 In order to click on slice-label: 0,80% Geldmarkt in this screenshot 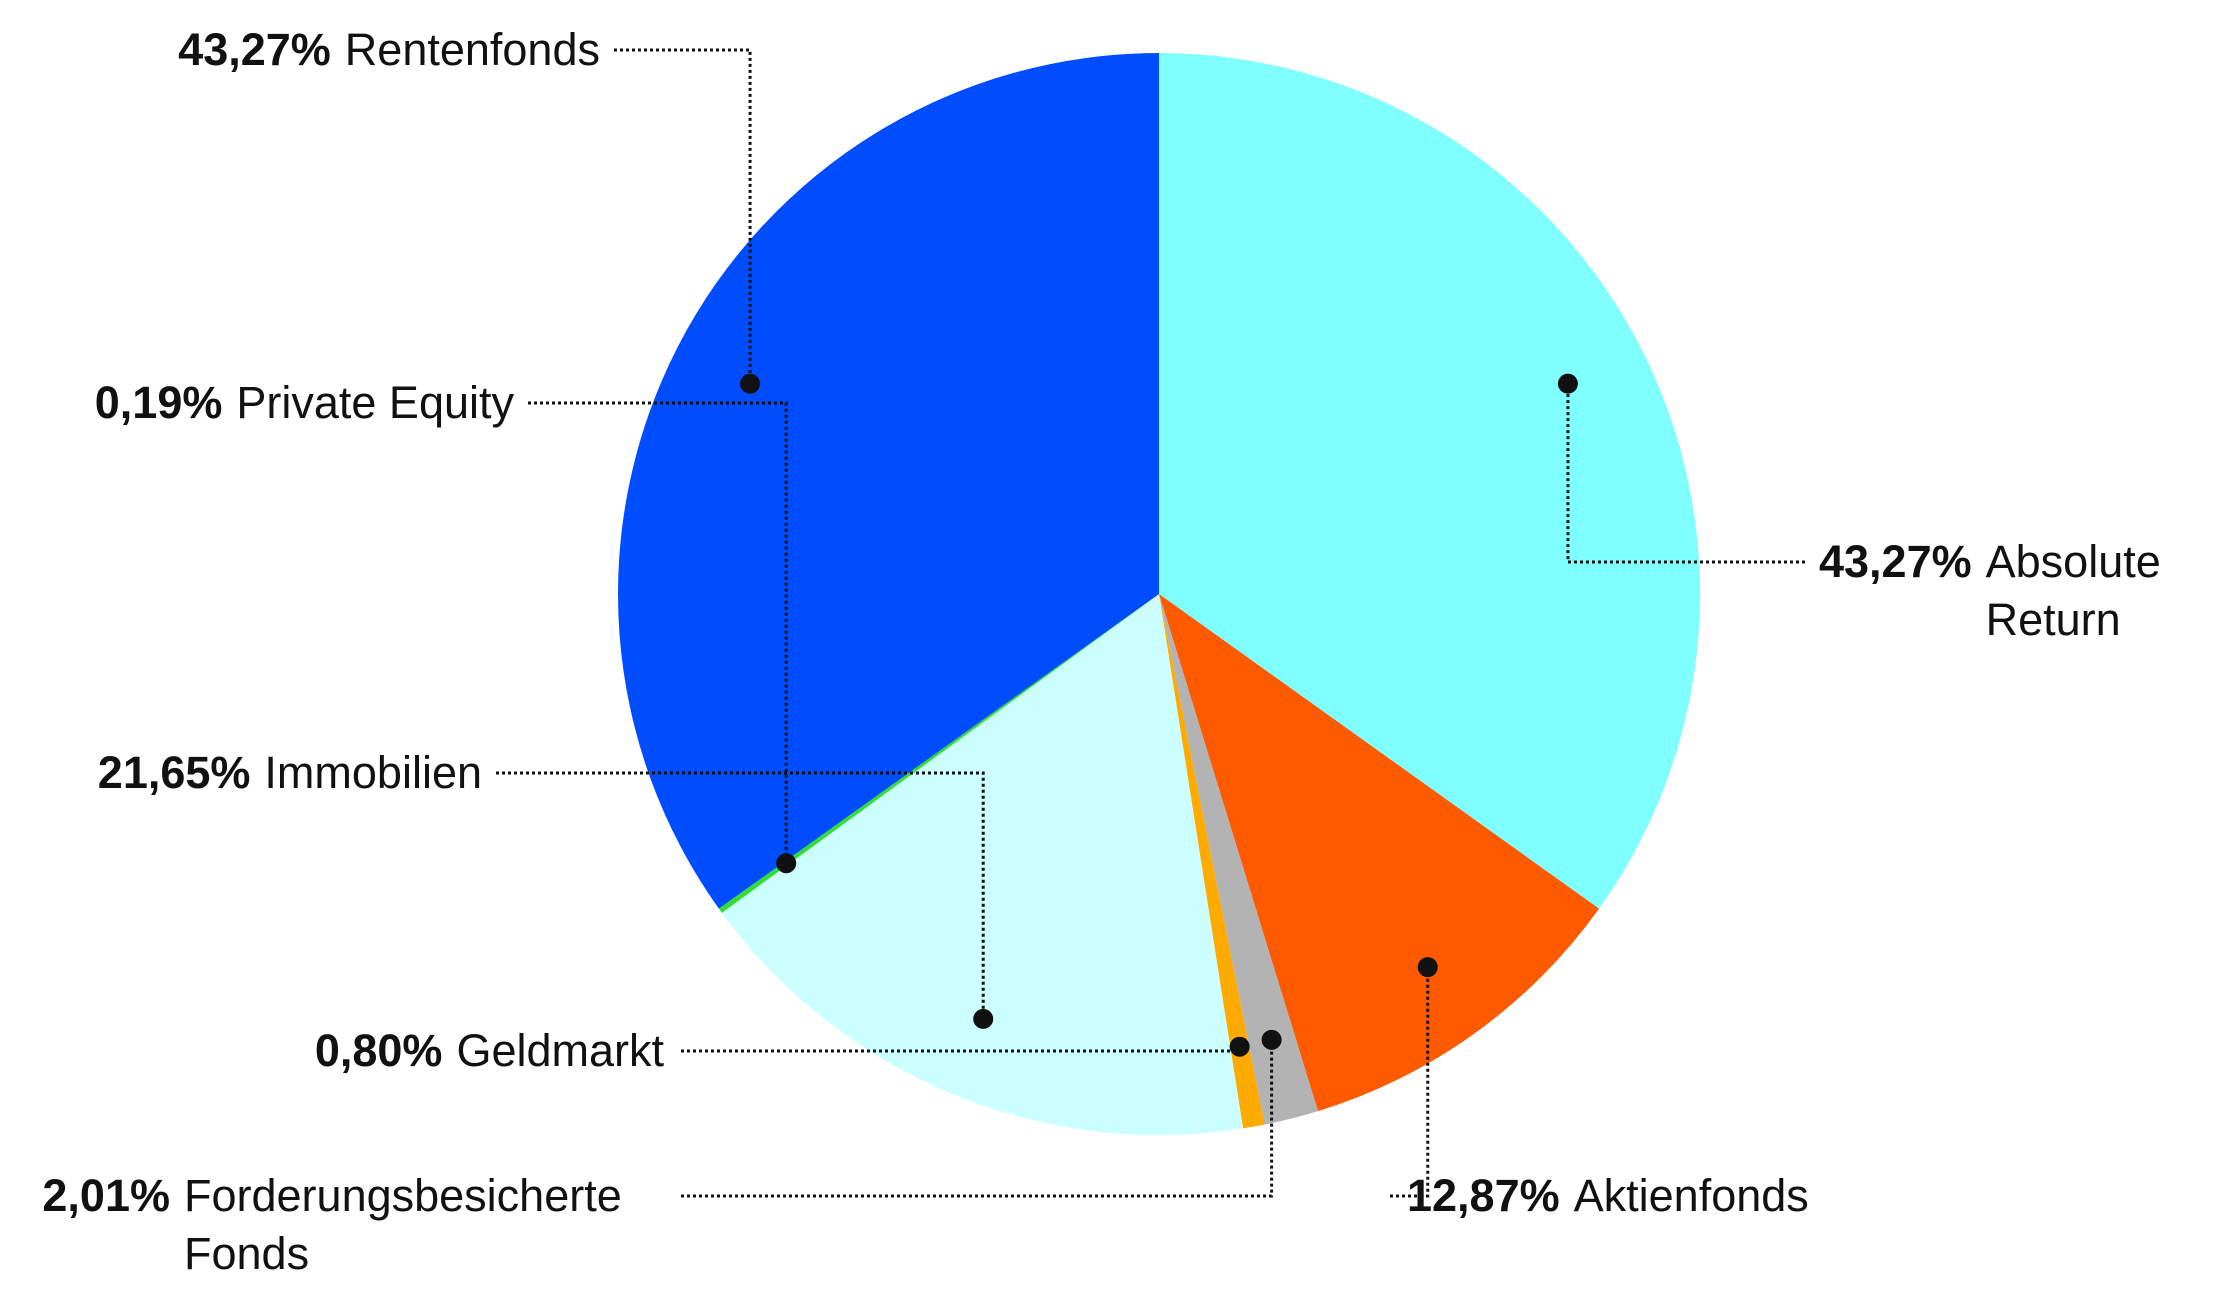, I will do `click(489, 1051)`.